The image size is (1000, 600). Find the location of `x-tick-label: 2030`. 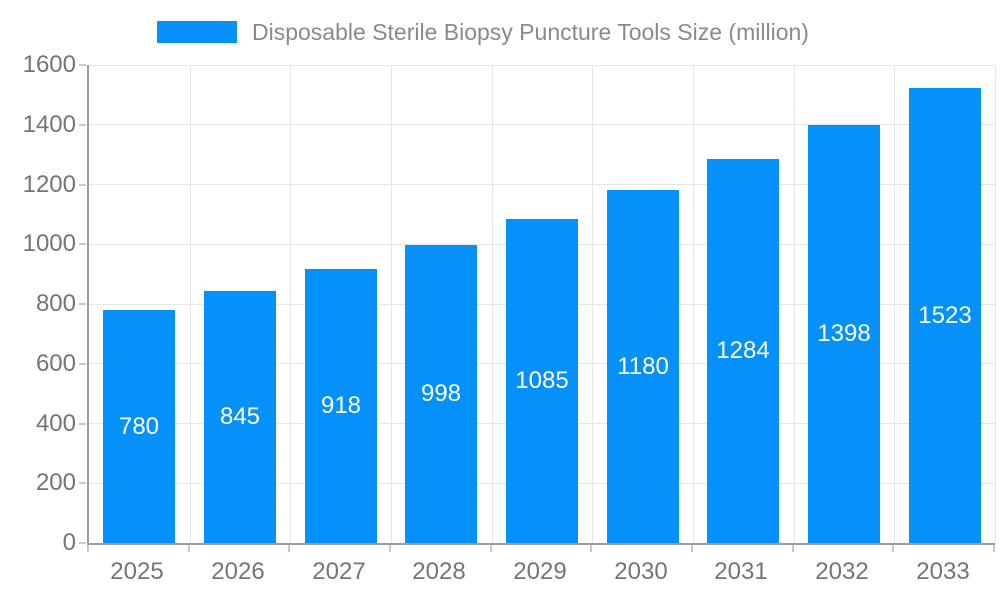

x-tick-label: 2030 is located at coordinates (641, 571).